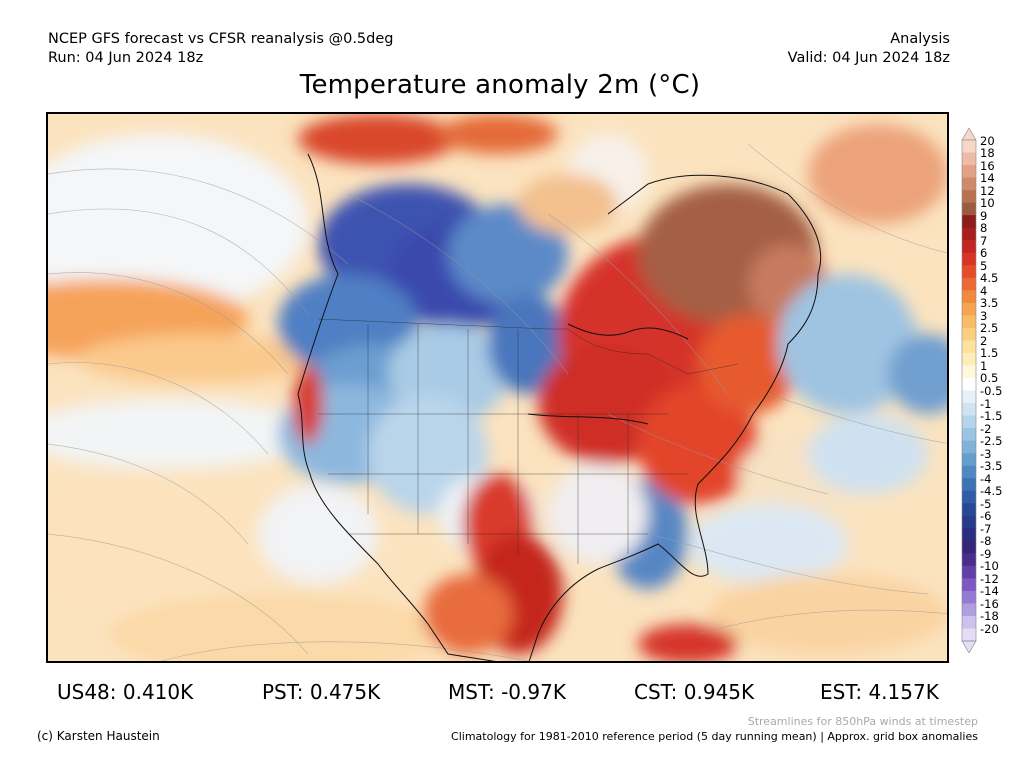 This screenshot has width=1024, height=768. What do you see at coordinates (986, 428) in the screenshot?
I see `colorbar-tick-label: -2` at bounding box center [986, 428].